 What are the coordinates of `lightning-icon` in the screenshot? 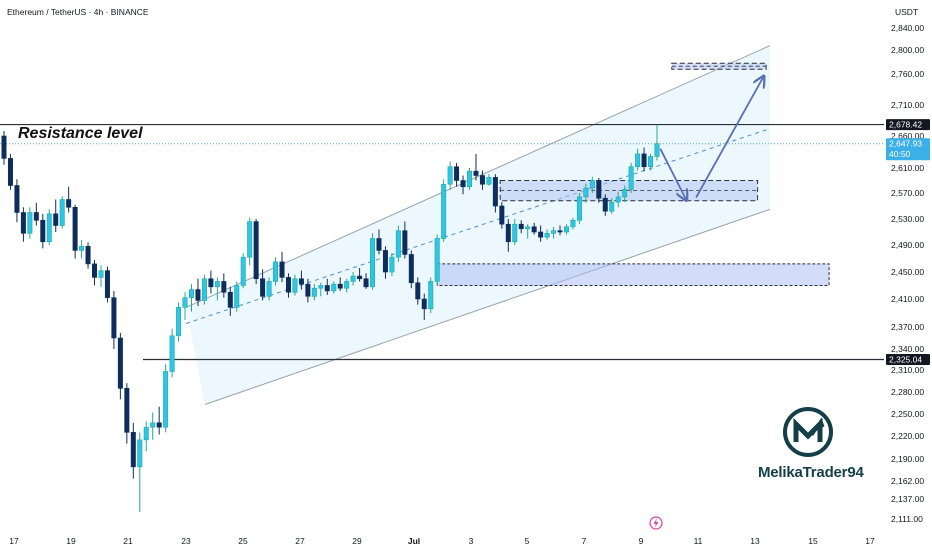 It's located at (656, 523).